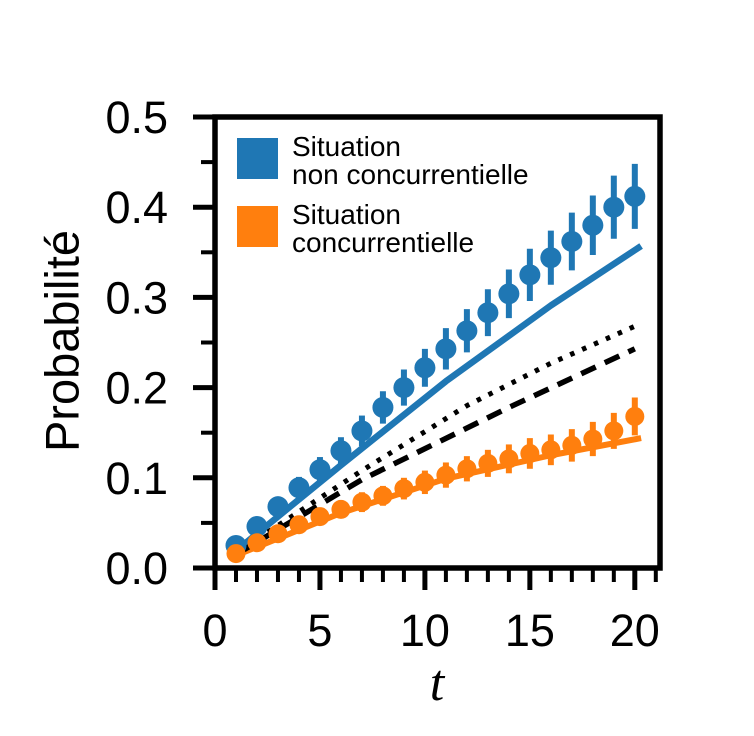 The image size is (754, 736). I want to click on x-tick-label: 10, so click(425, 630).